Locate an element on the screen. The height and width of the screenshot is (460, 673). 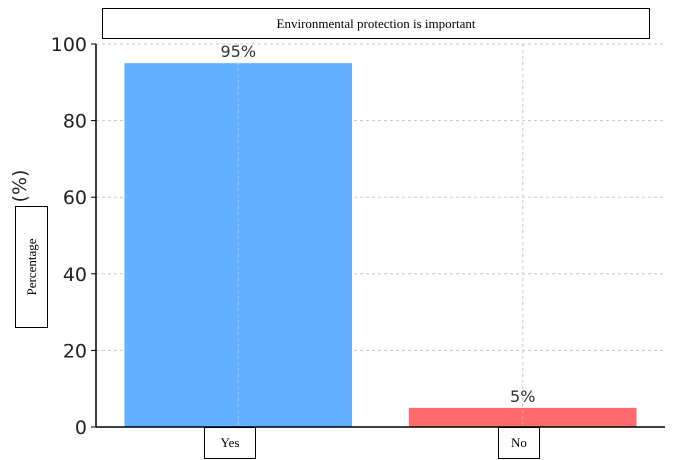
data-label-no: 5% is located at coordinates (522, 396).